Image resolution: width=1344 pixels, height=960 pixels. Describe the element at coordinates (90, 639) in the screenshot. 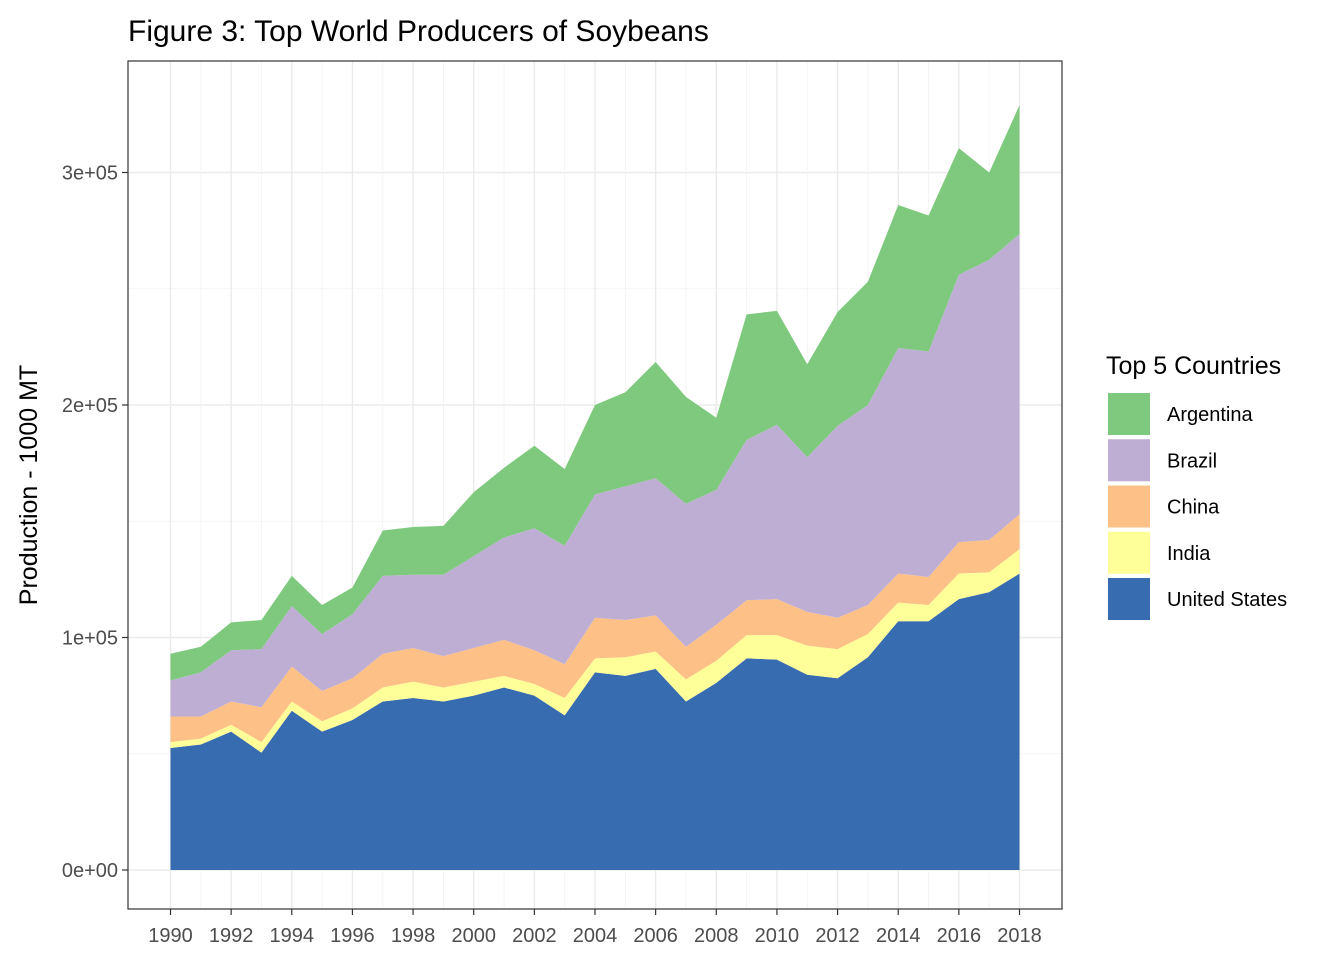

I see `y-tick-label: 1e+05` at that location.